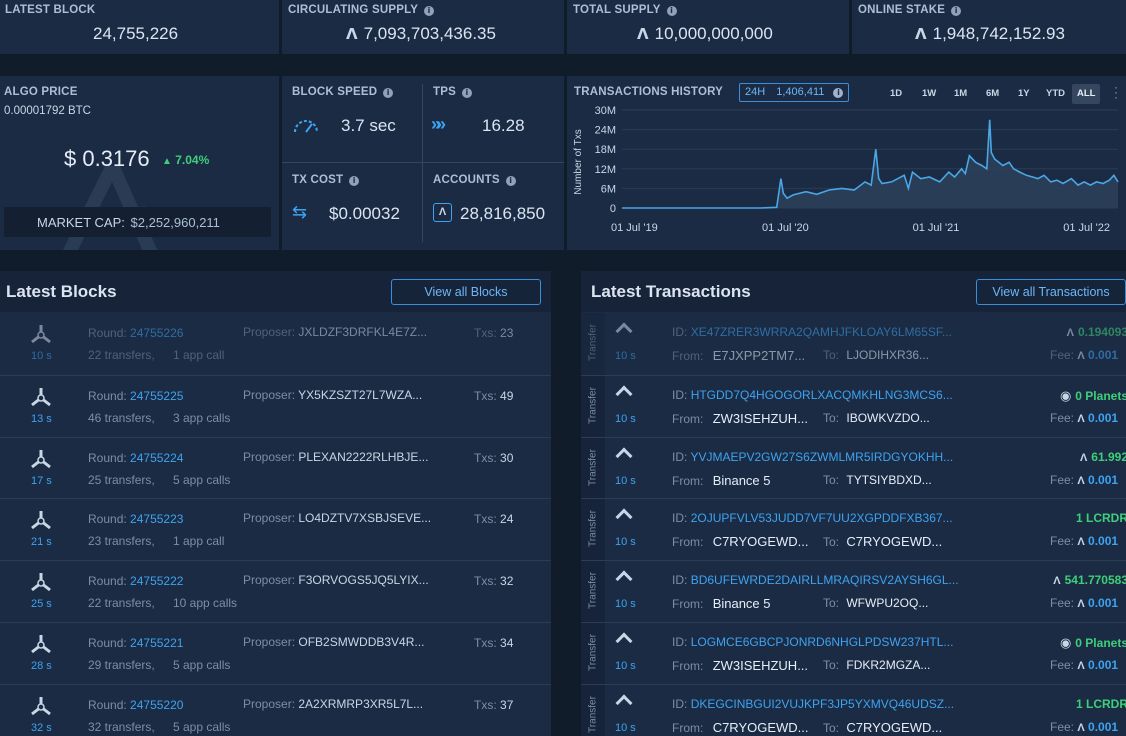 The image size is (1126, 736). What do you see at coordinates (157, 457) in the screenshot?
I see `round-link: 24755224` at bounding box center [157, 457].